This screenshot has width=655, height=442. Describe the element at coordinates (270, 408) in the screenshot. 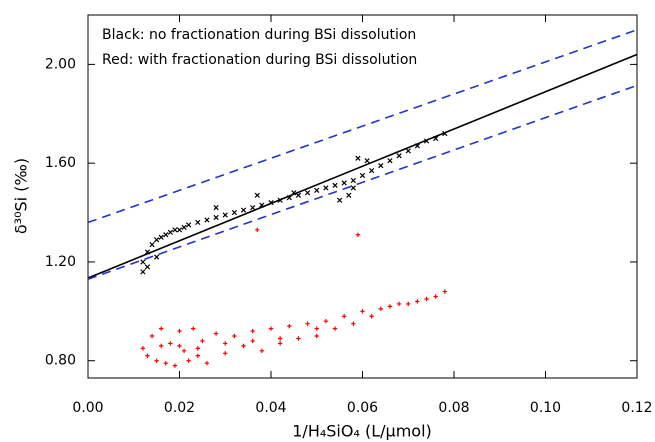

I see `x-tick-label: 0.04` at that location.